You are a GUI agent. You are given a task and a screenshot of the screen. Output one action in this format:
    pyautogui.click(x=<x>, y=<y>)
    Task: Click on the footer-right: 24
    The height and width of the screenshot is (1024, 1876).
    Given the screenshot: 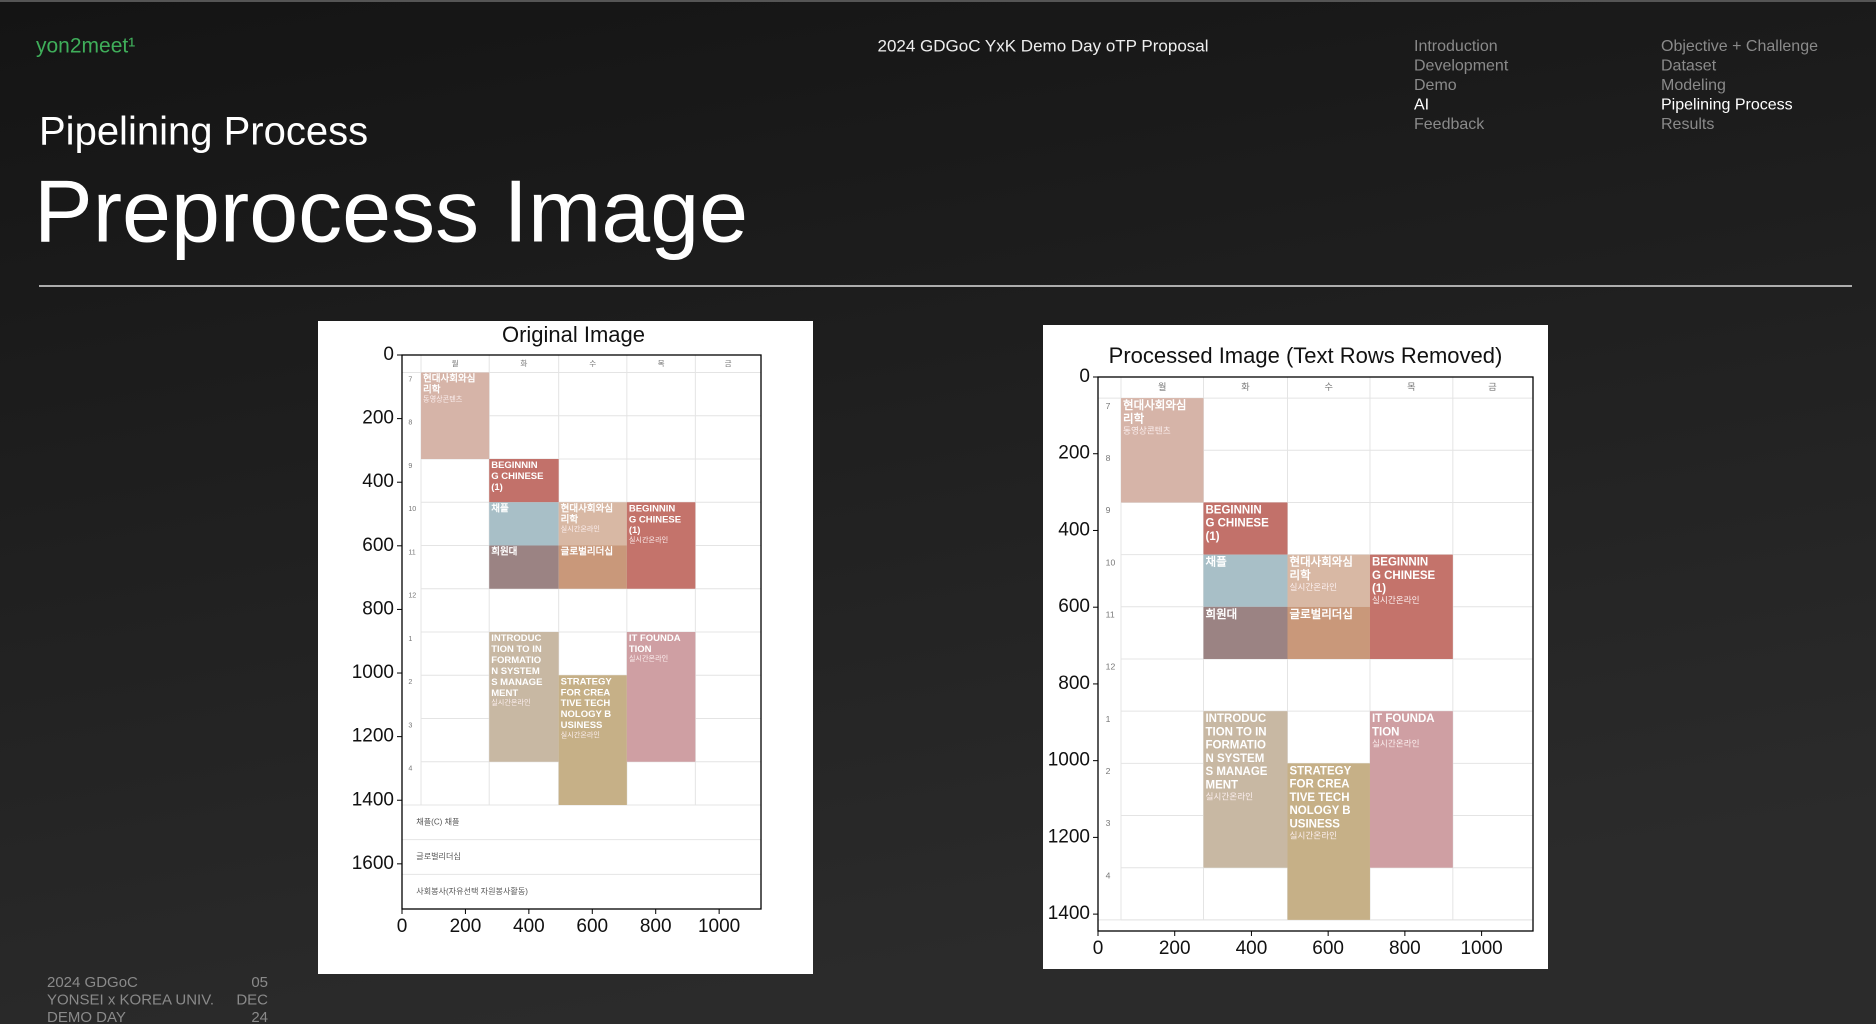 What is the action you would take?
    pyautogui.click(x=259, y=1016)
    